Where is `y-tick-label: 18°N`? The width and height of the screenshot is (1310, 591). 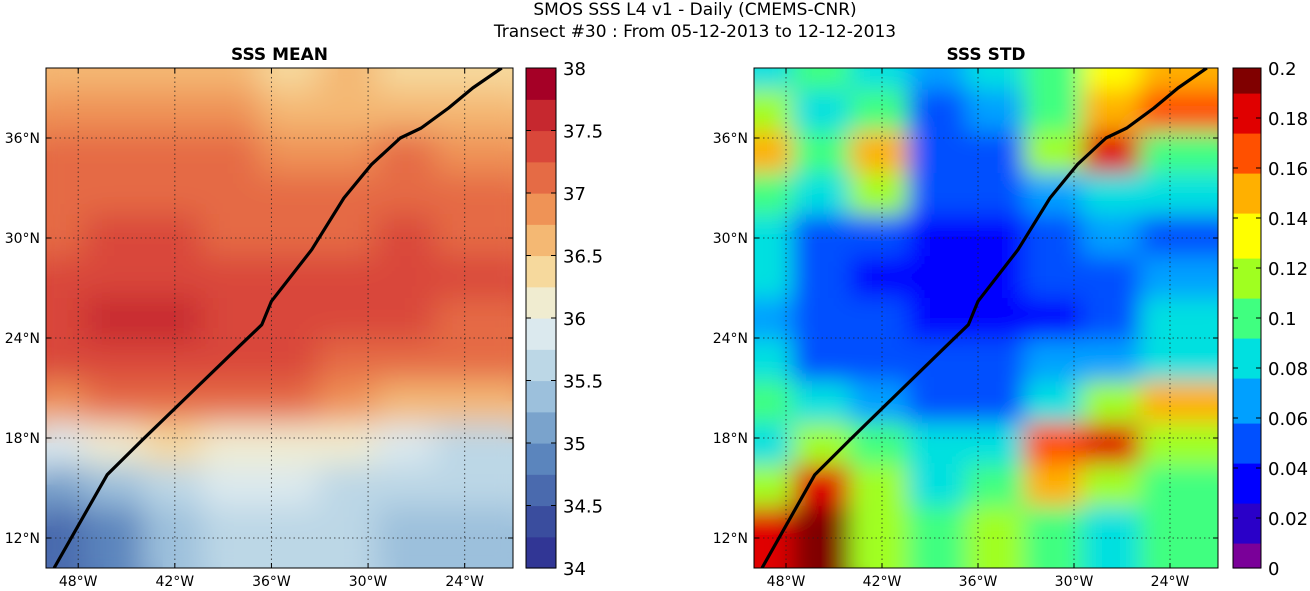 y-tick-label: 18°N is located at coordinates (730, 439).